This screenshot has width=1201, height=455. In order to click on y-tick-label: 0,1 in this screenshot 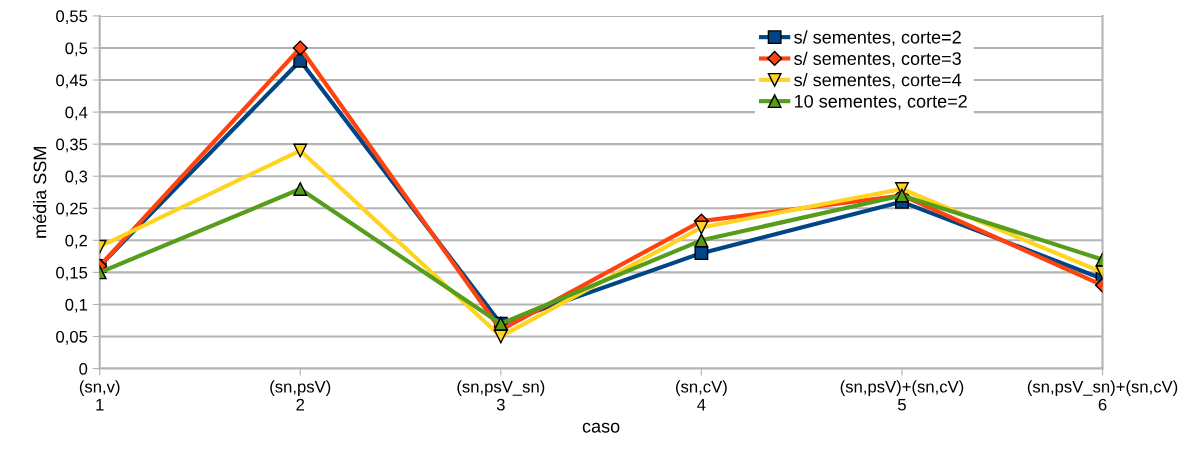, I will do `click(76, 305)`.